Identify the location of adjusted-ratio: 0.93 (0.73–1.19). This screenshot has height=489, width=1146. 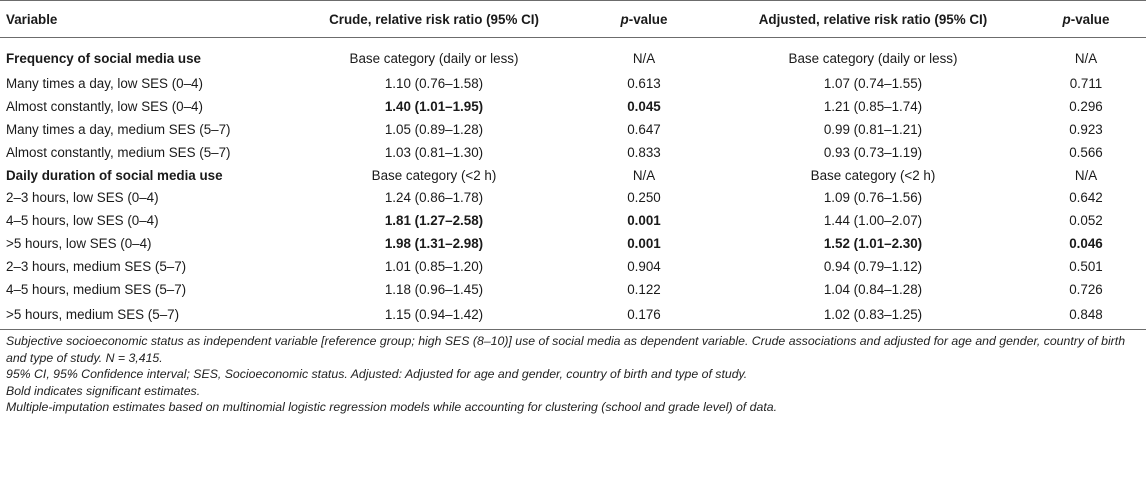
(873, 152).